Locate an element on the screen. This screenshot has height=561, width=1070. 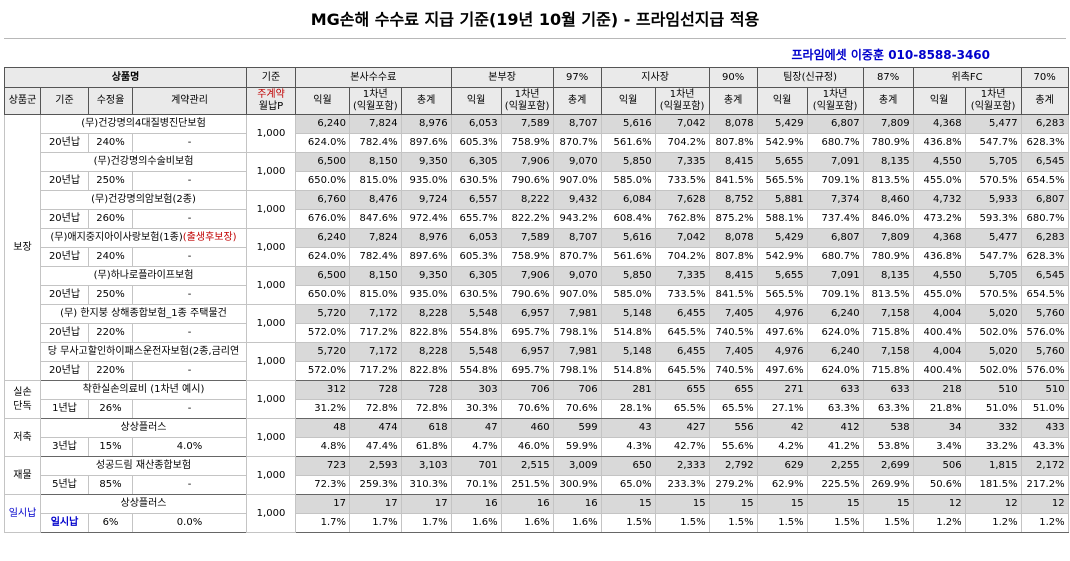
percent-cell: 815.0% is located at coordinates (375, 181).